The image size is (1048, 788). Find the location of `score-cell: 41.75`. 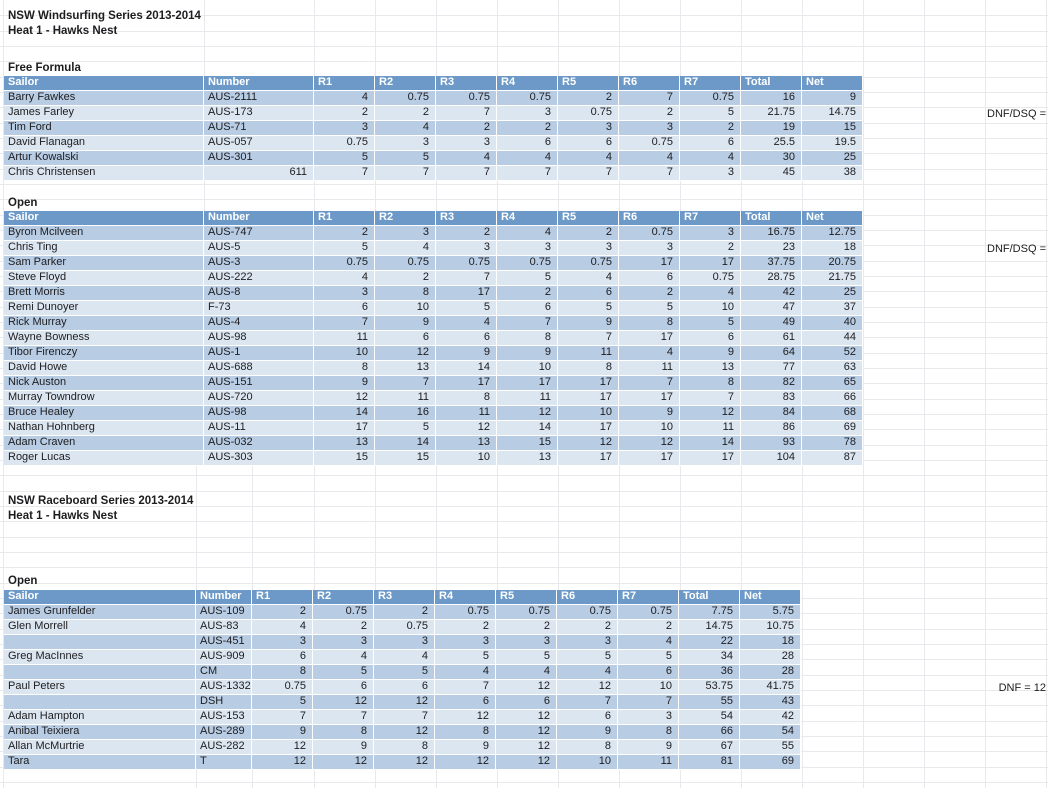

score-cell: 41.75 is located at coordinates (770, 687).